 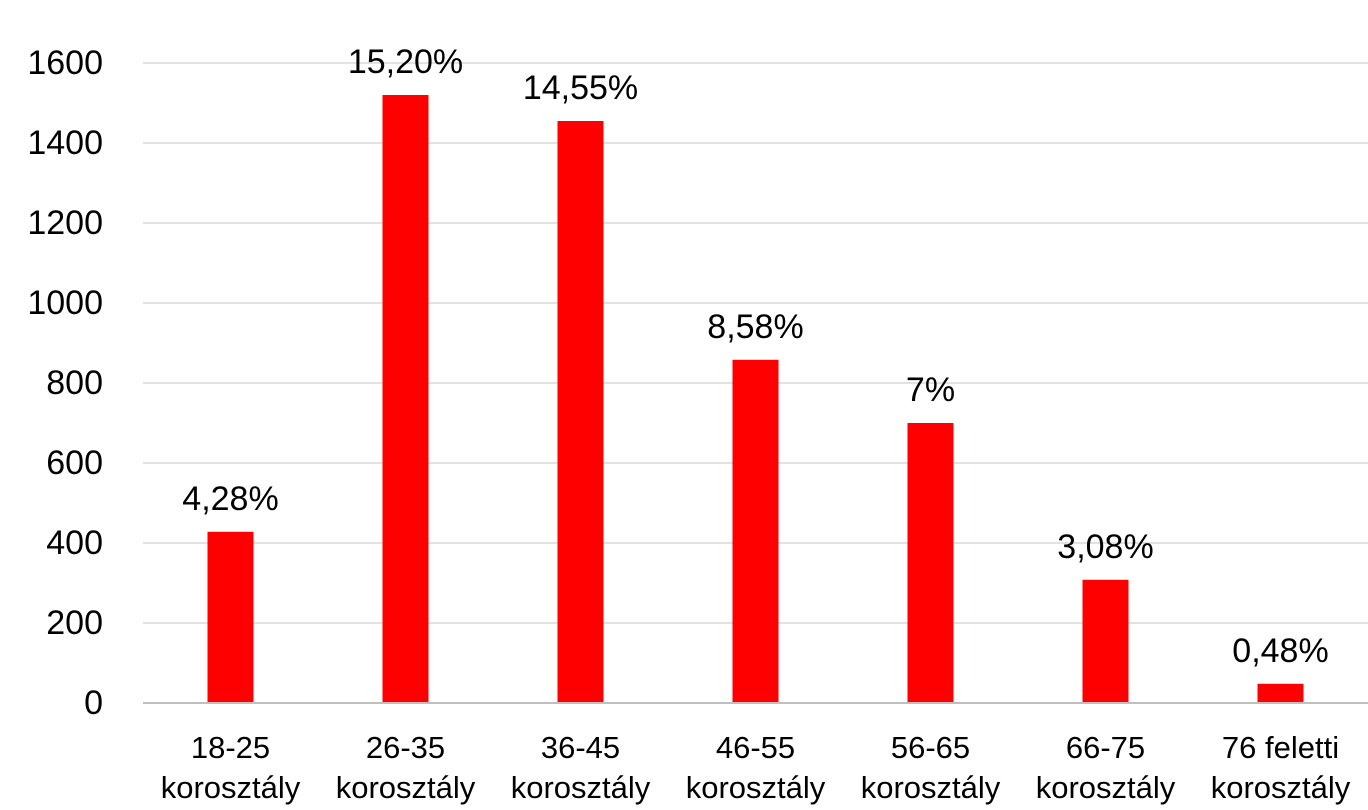 What do you see at coordinates (65, 63) in the screenshot?
I see `y-tick-label: 1600` at bounding box center [65, 63].